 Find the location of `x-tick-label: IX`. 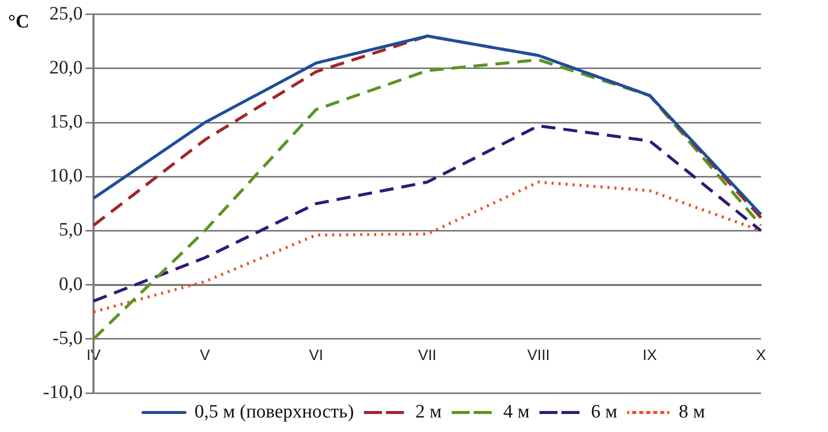

x-tick-label: IX is located at coordinates (649, 355).